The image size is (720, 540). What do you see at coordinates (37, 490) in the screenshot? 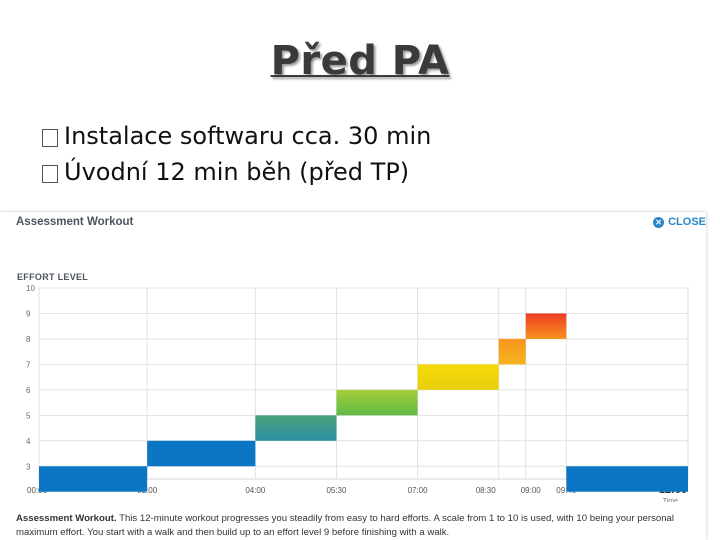
I see `x-tick-label: 00:00` at bounding box center [37, 490].